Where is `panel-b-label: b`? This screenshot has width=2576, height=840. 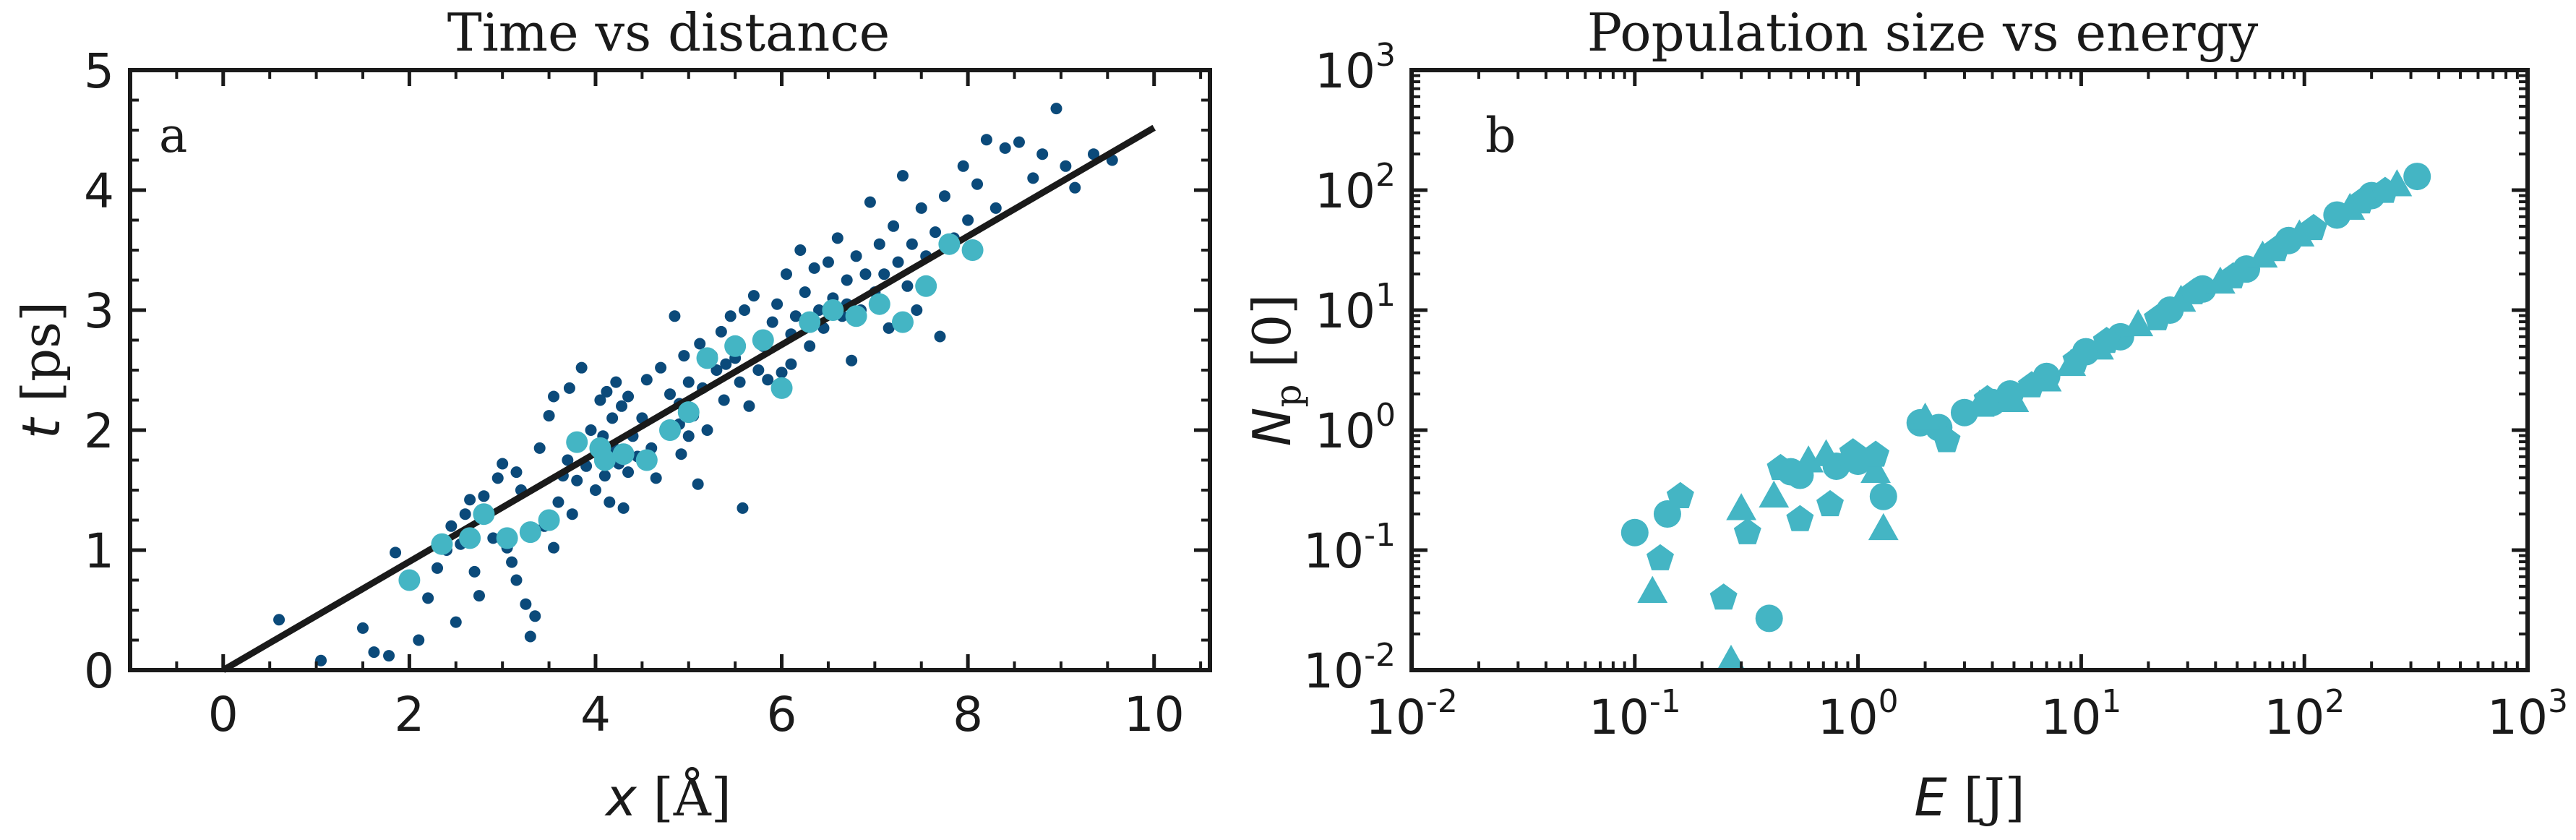 panel-b-label: b is located at coordinates (1501, 135).